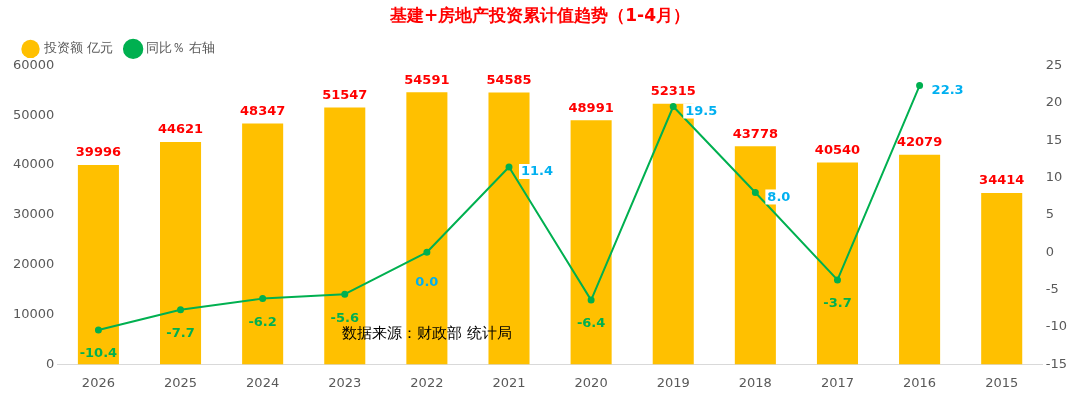 The image size is (1080, 398). What do you see at coordinates (345, 382) in the screenshot?
I see `x-tick-label: 2023` at bounding box center [345, 382].